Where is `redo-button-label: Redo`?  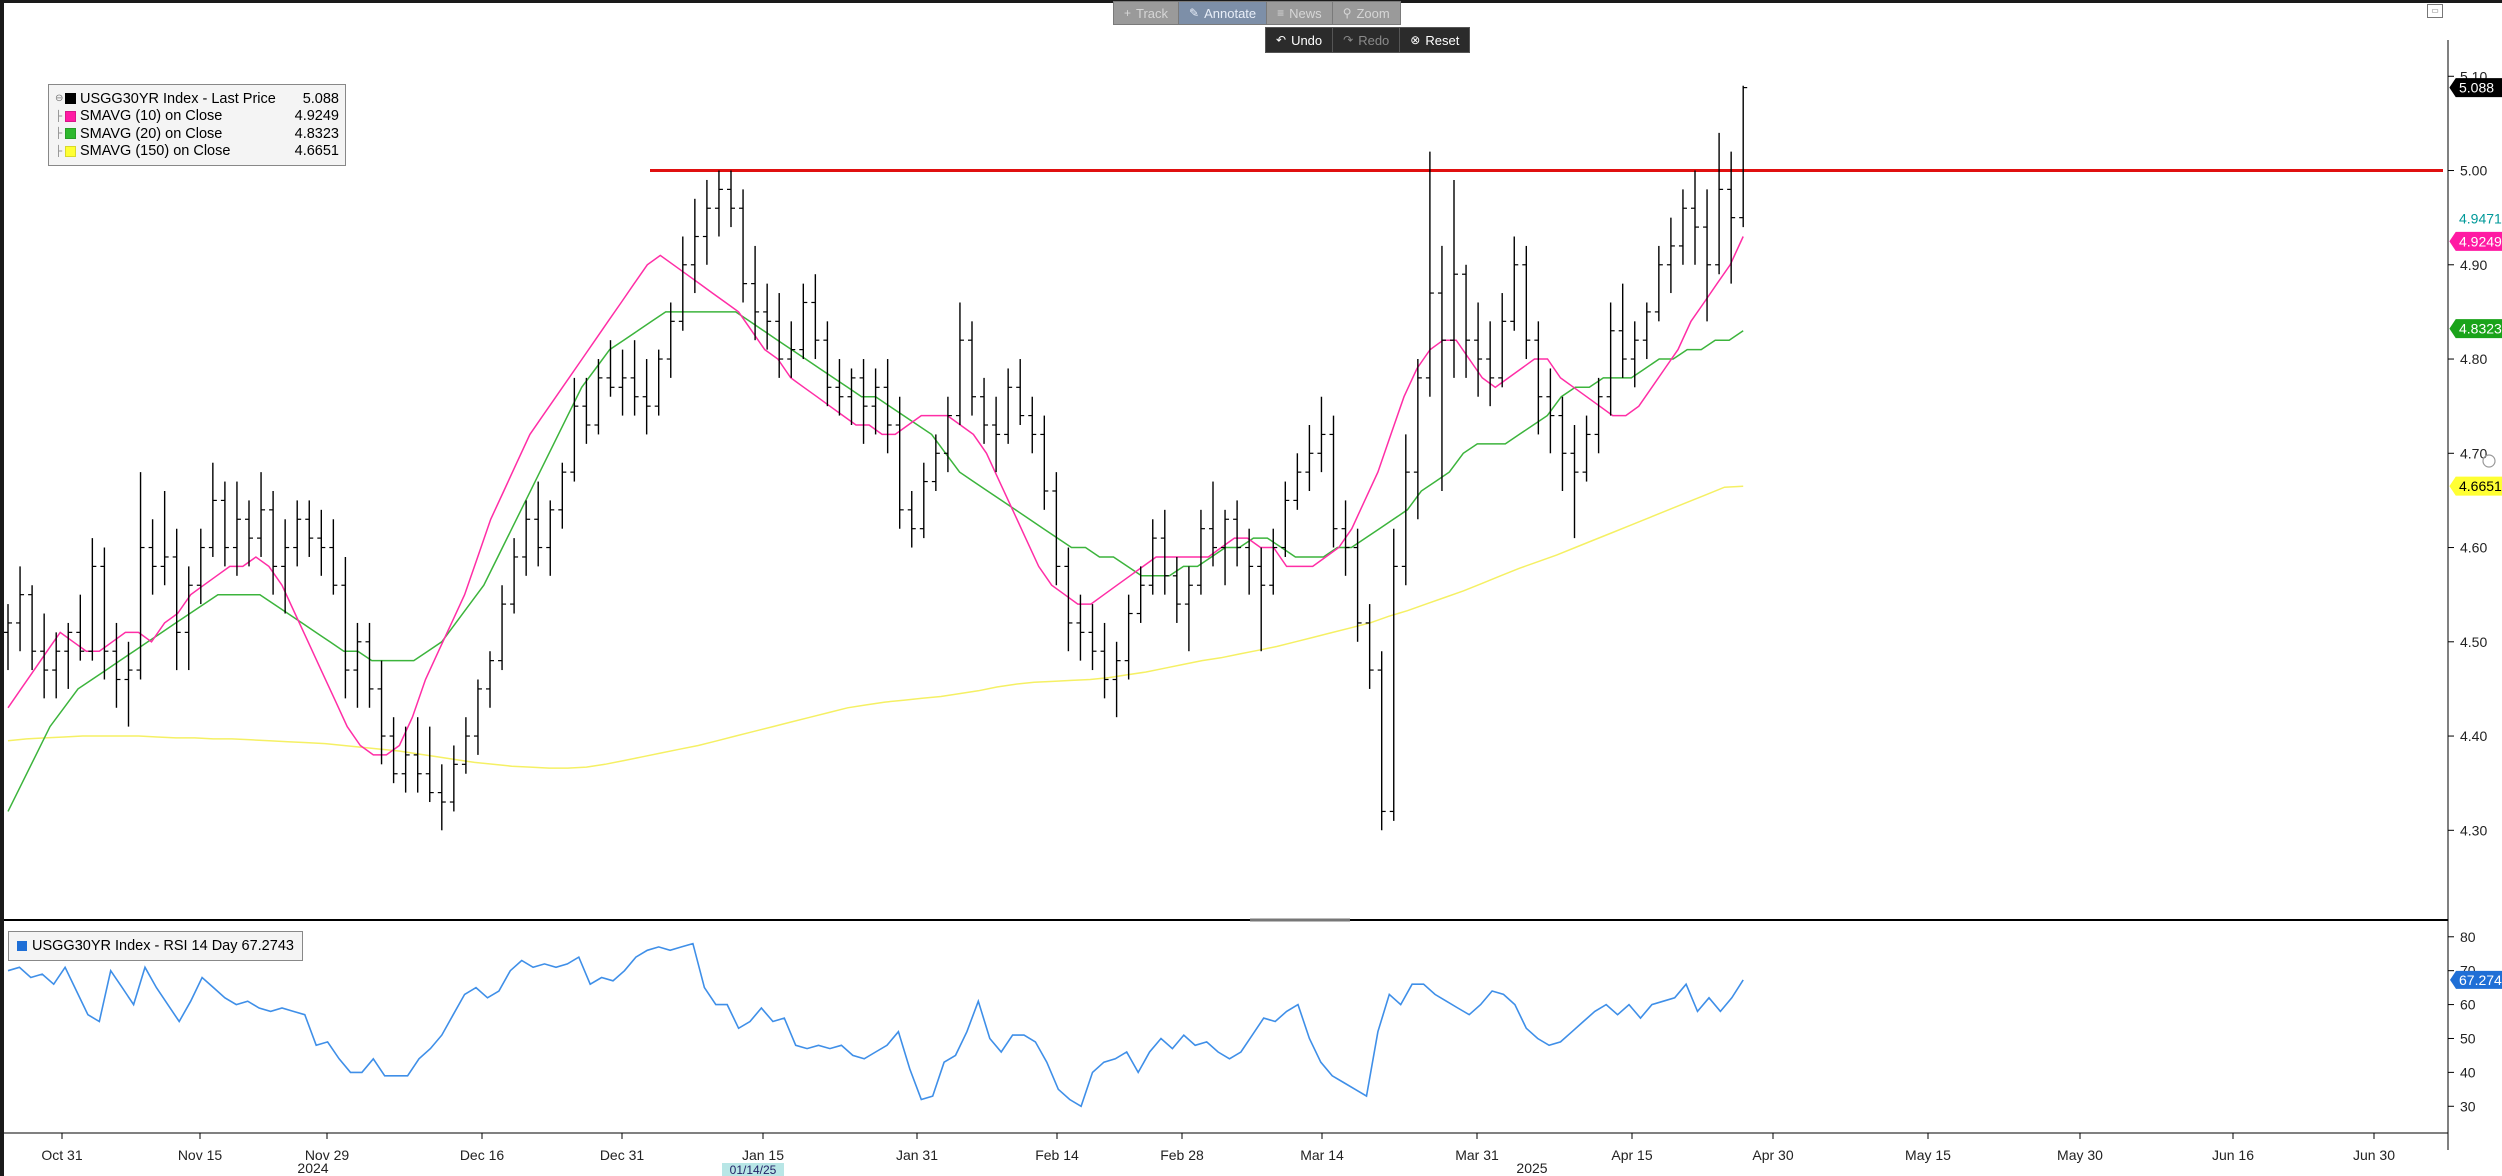
redo-button-label: Redo is located at coordinates (1374, 40).